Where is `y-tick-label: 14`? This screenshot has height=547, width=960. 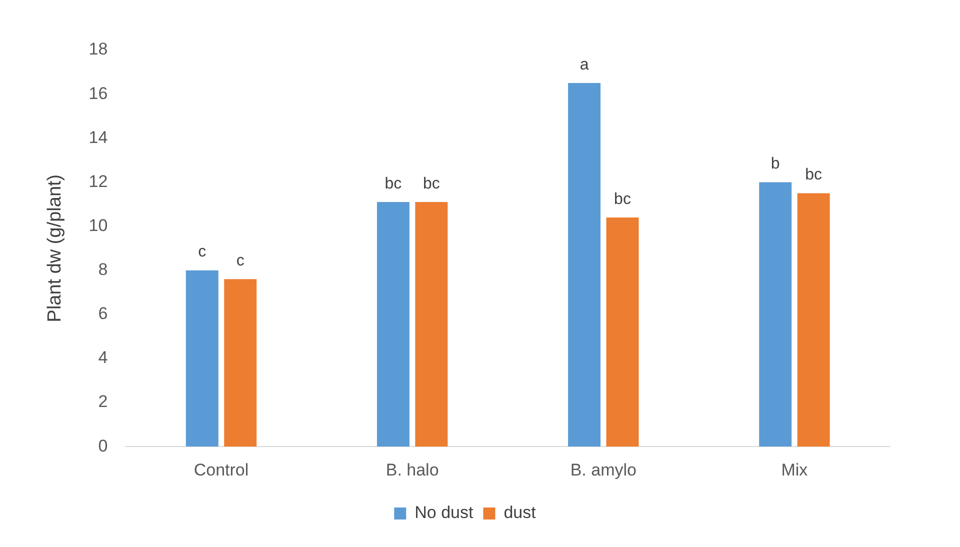
y-tick-label: 14 is located at coordinates (98, 137).